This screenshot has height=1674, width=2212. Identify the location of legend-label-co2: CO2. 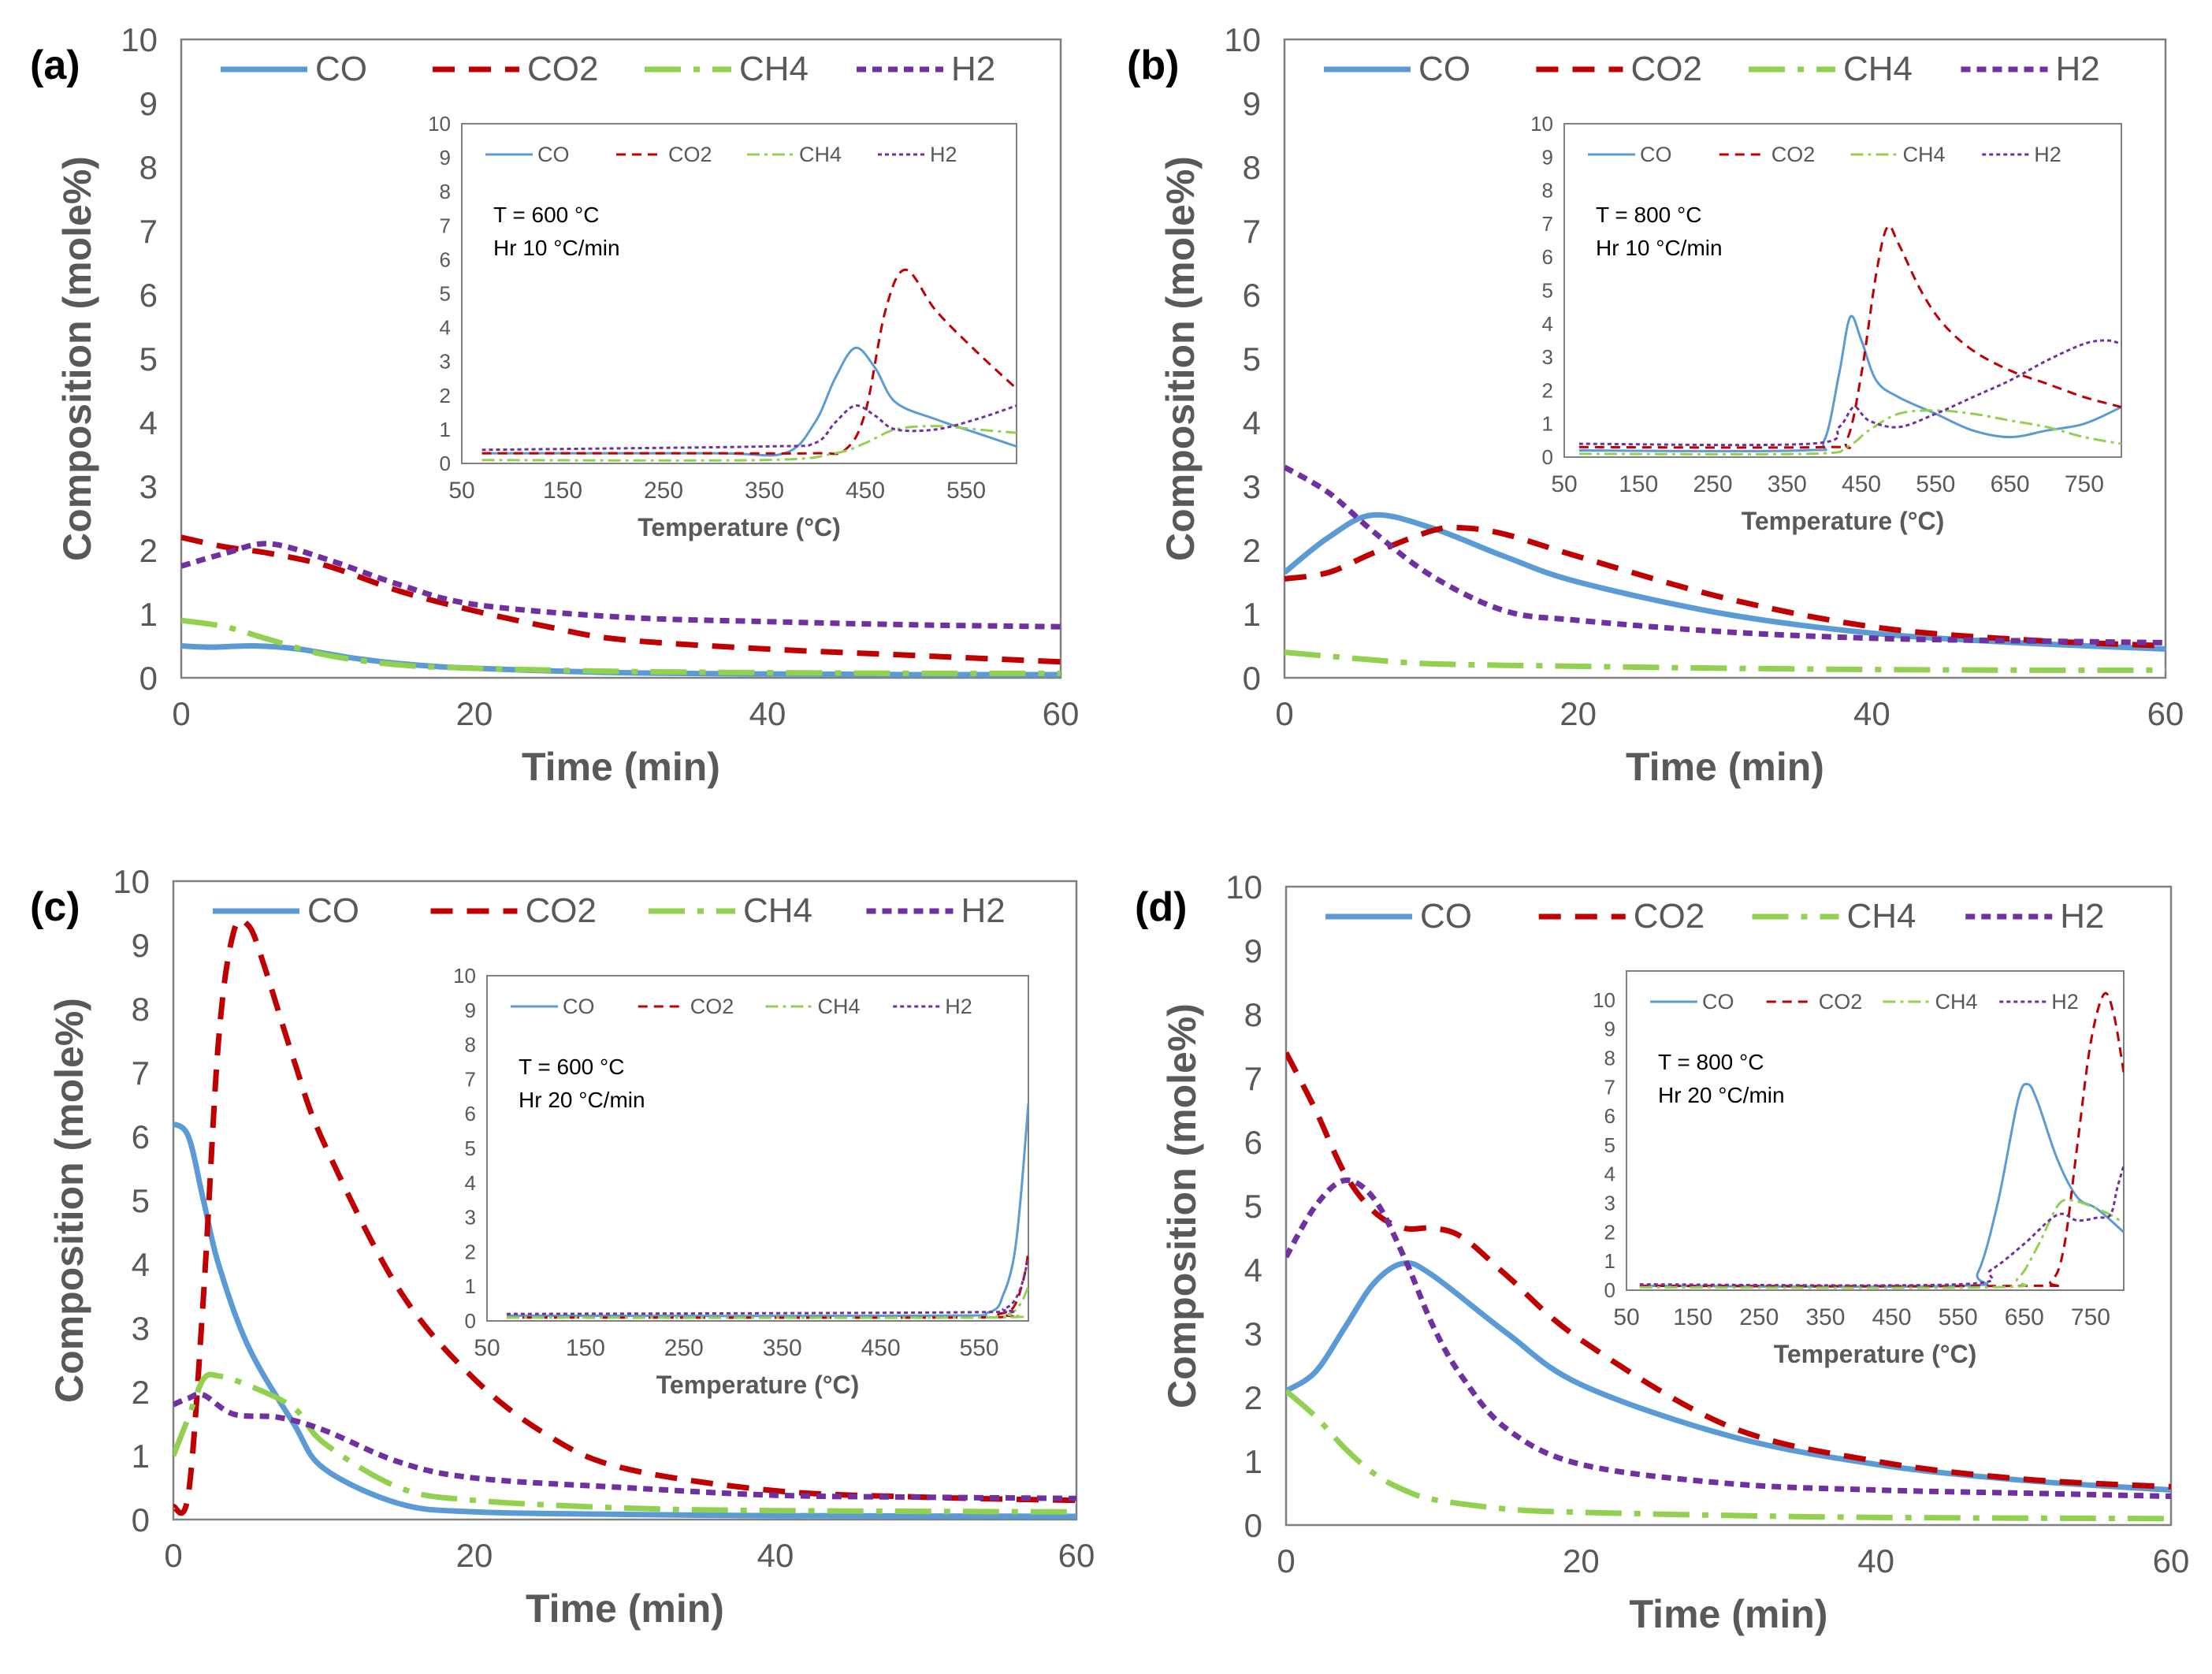
(1669, 916).